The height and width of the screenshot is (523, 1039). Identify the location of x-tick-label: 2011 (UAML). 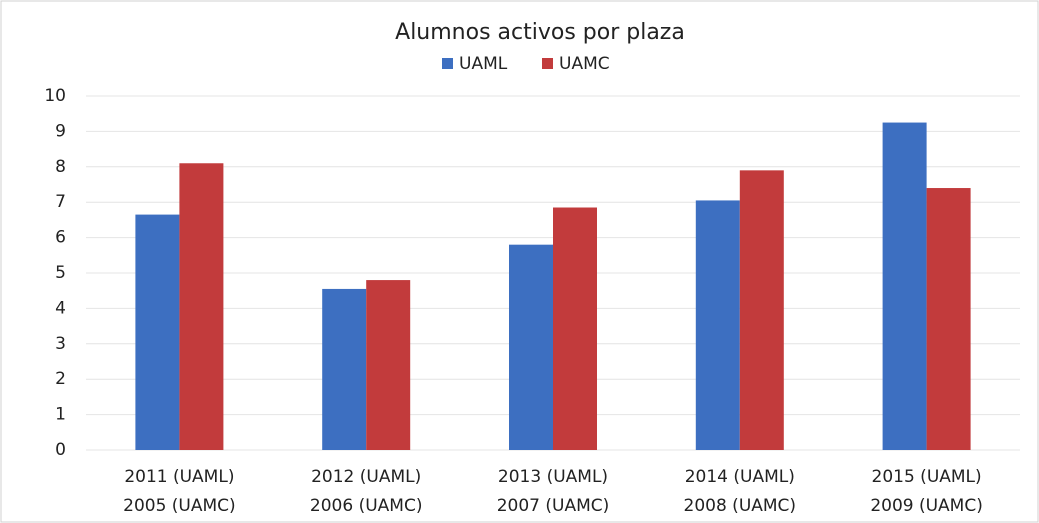
(179, 477).